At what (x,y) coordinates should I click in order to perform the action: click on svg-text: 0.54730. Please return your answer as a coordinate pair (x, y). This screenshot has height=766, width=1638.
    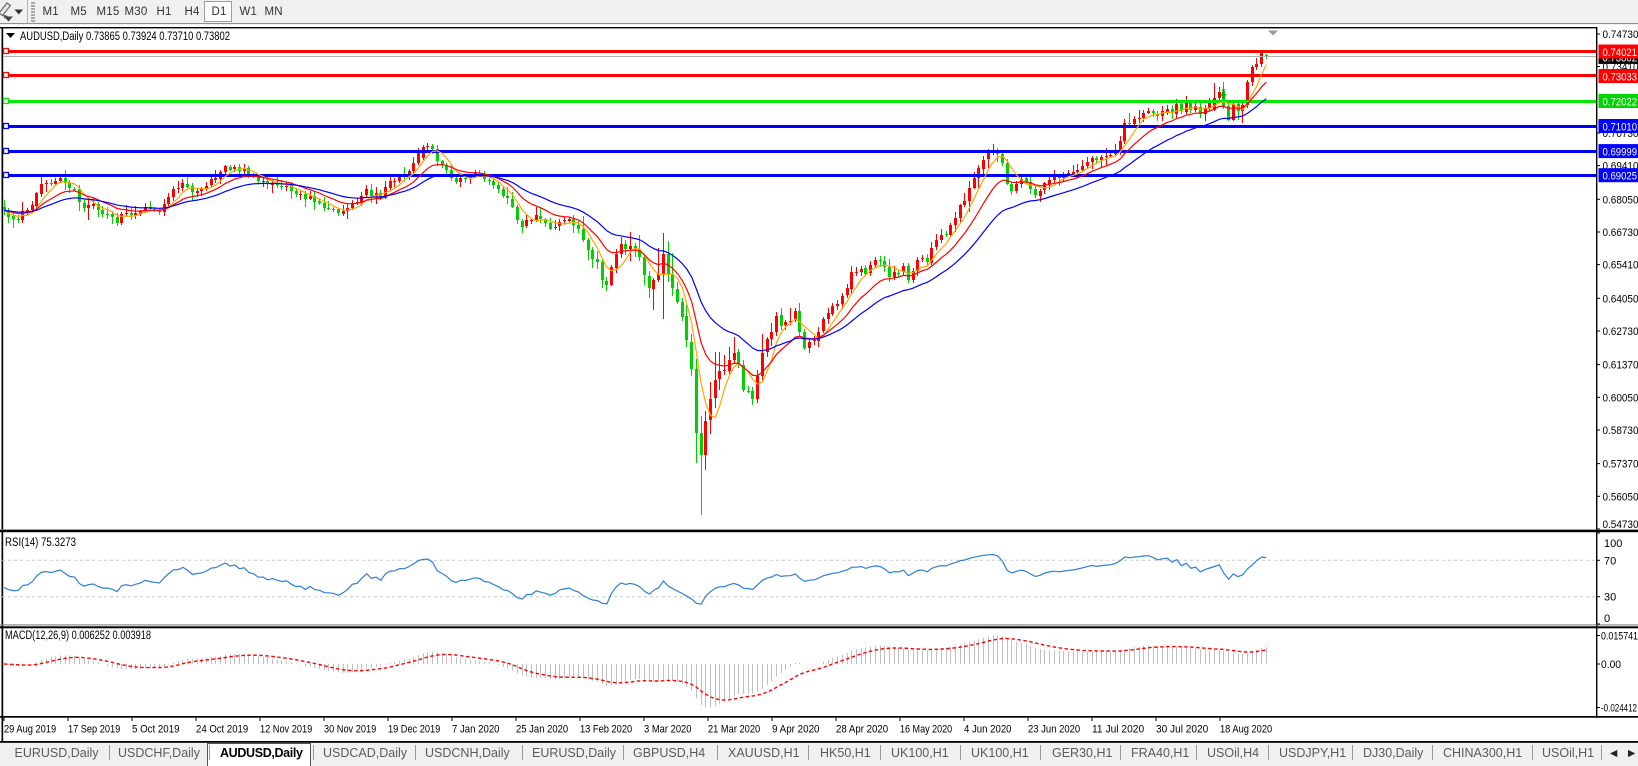
    Looking at the image, I should click on (1620, 525).